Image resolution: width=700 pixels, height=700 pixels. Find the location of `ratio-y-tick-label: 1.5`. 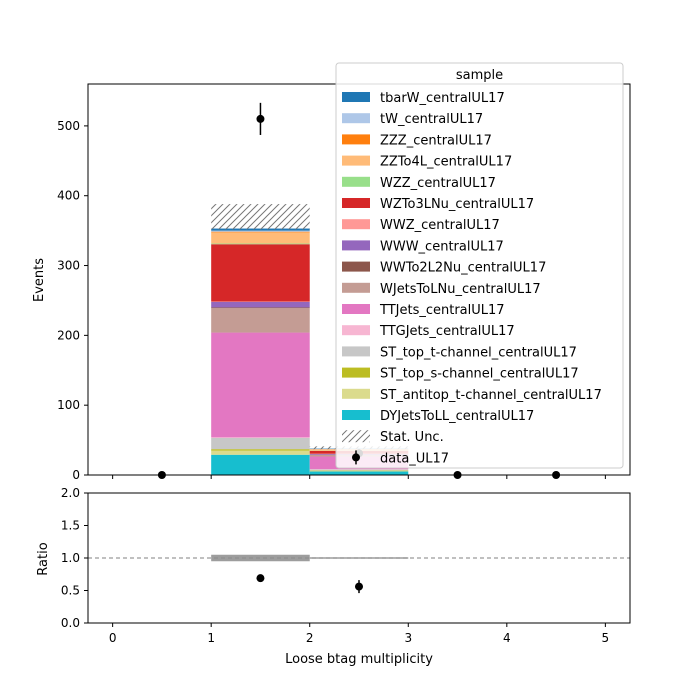

ratio-y-tick-label: 1.5 is located at coordinates (70, 526).